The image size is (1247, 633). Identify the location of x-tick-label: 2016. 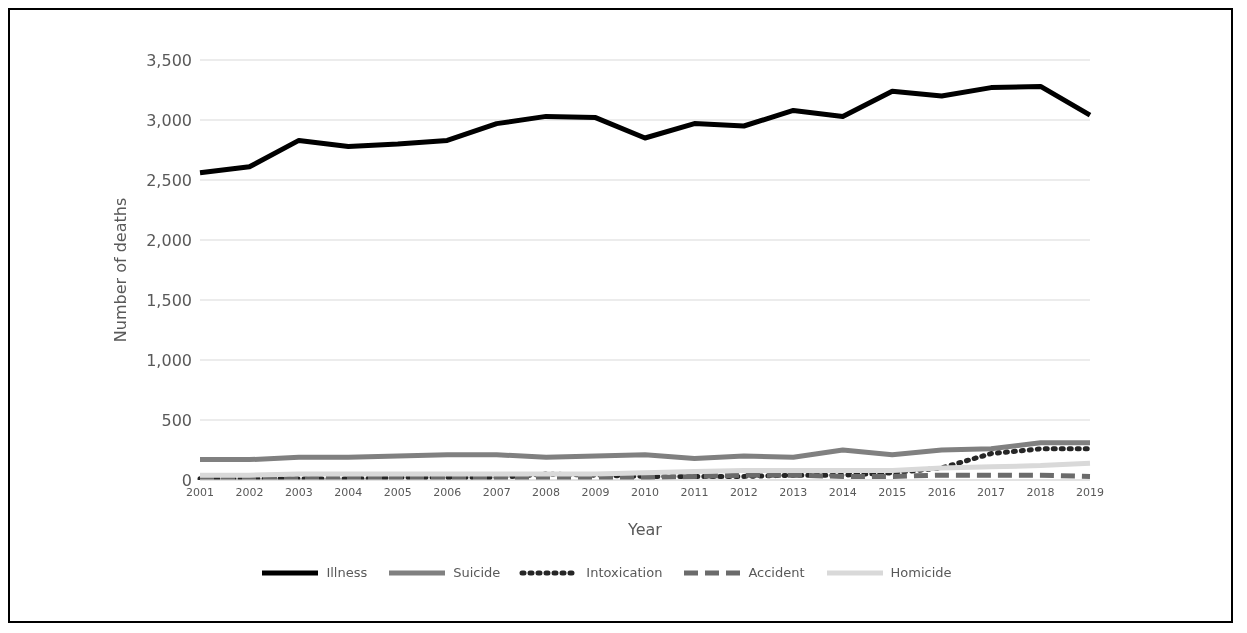
(941, 492).